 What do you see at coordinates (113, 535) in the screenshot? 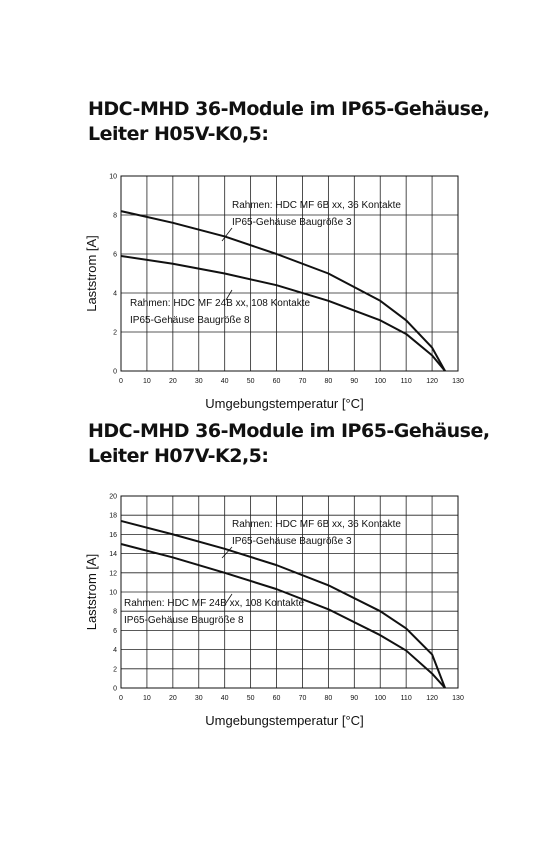
I see `y-tick-label: 16` at bounding box center [113, 535].